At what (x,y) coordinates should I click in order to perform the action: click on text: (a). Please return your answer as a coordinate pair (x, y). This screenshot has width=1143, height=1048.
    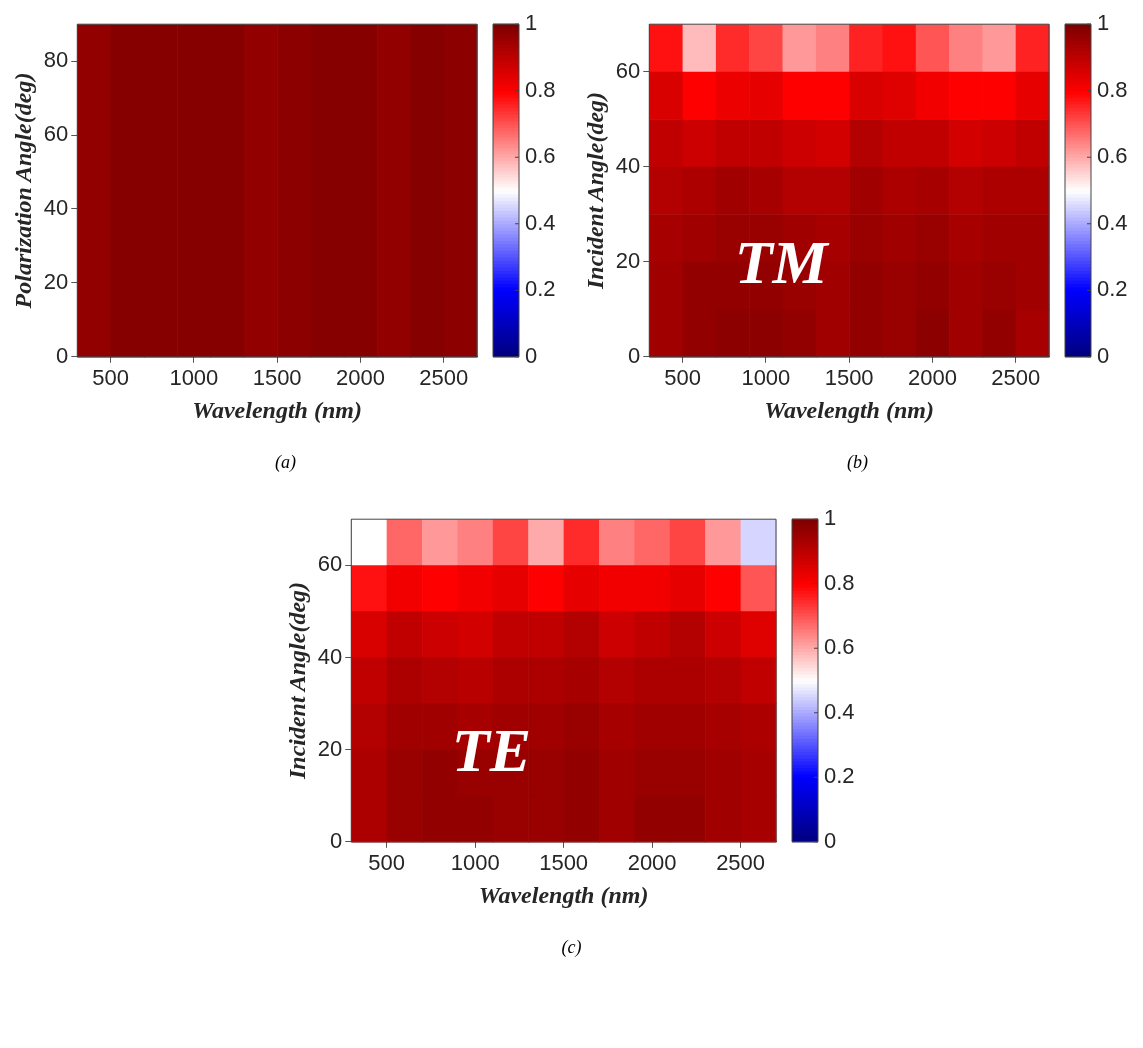
    Looking at the image, I should click on (285, 462).